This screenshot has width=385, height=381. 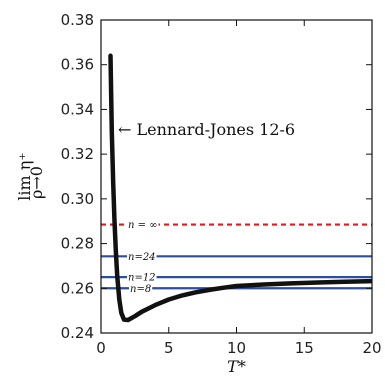 I want to click on x-tick-label-2: 10, so click(x=236, y=348).